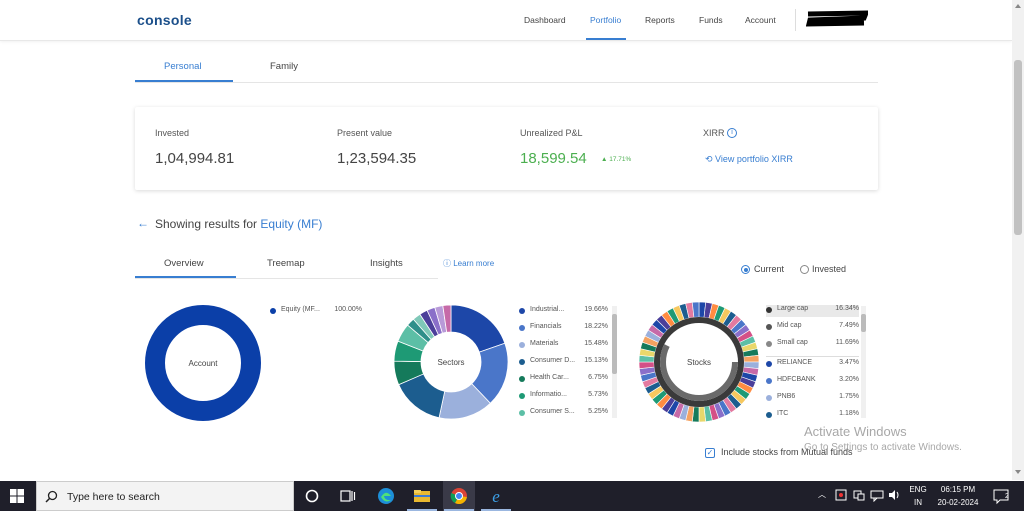 The height and width of the screenshot is (511, 1024). I want to click on task-view-icon, so click(348, 496).